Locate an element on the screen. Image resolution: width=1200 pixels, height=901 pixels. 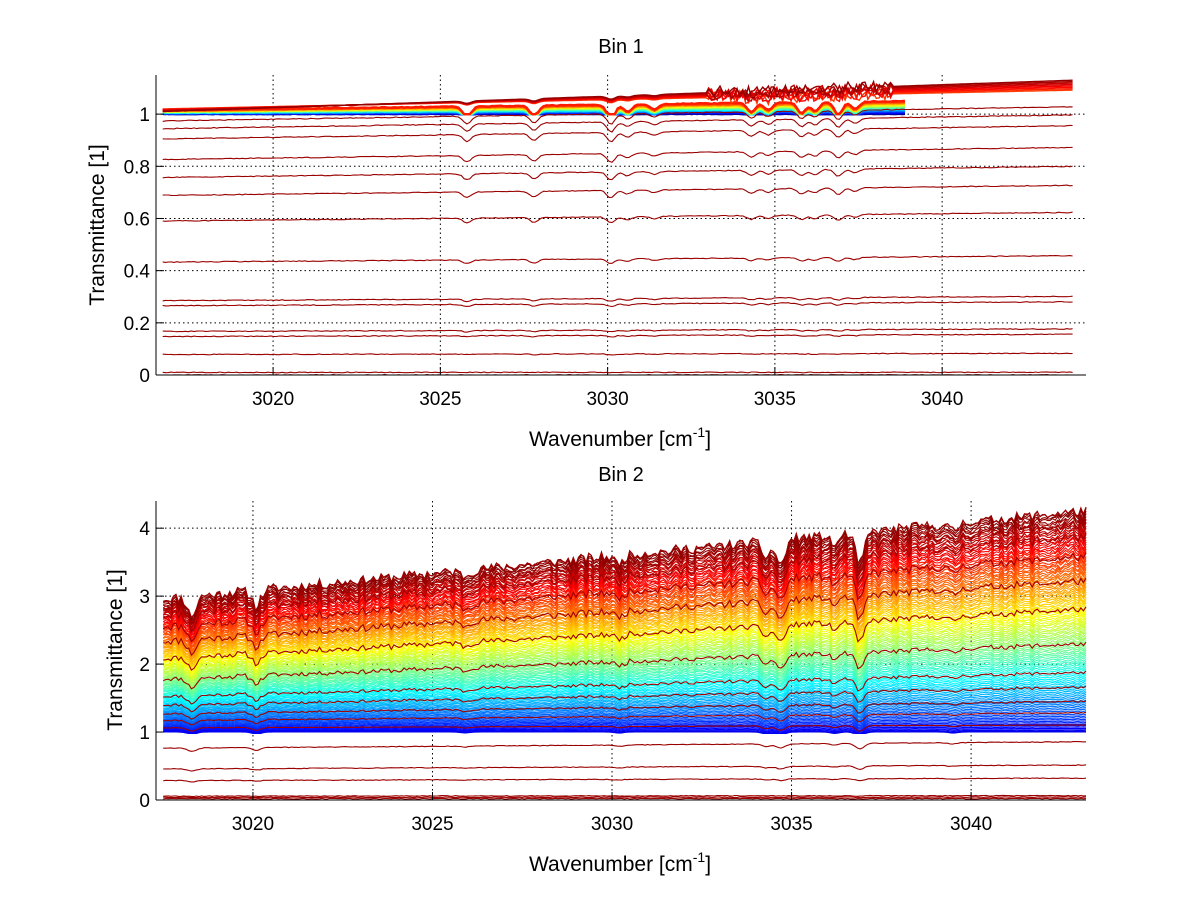
y-tick-label: 1 is located at coordinates (144, 115).